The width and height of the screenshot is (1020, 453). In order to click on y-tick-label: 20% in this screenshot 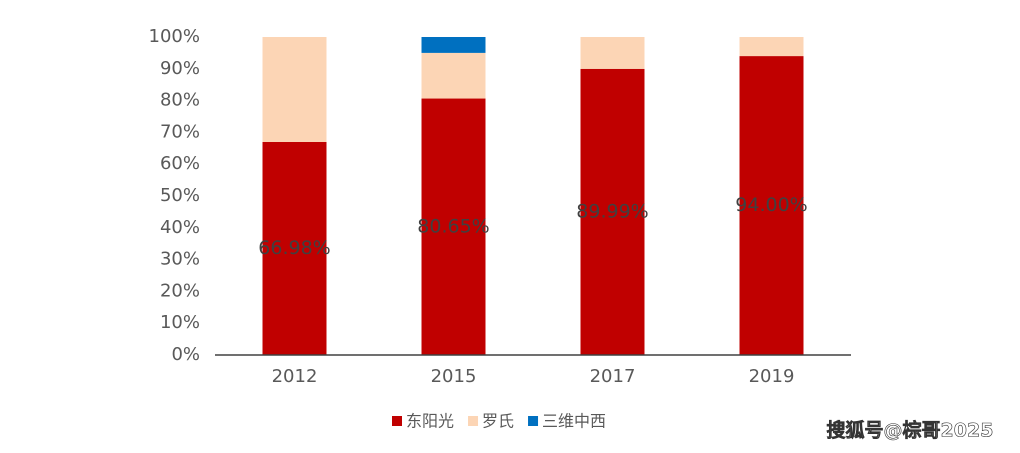, I will do `click(180, 290)`.